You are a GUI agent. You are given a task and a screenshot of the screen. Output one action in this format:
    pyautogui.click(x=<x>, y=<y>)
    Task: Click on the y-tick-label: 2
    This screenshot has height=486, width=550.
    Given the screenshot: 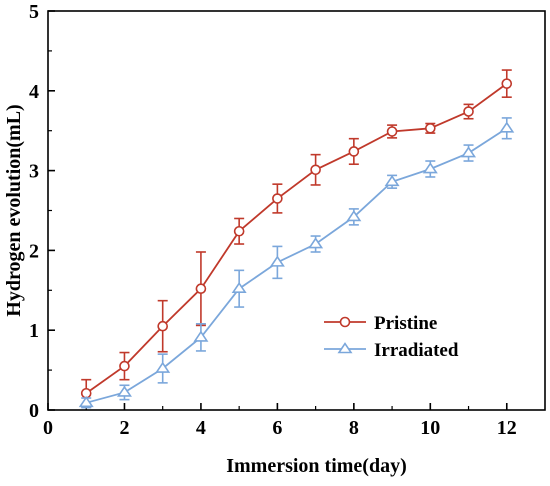 What is the action you would take?
    pyautogui.click(x=34, y=251)
    